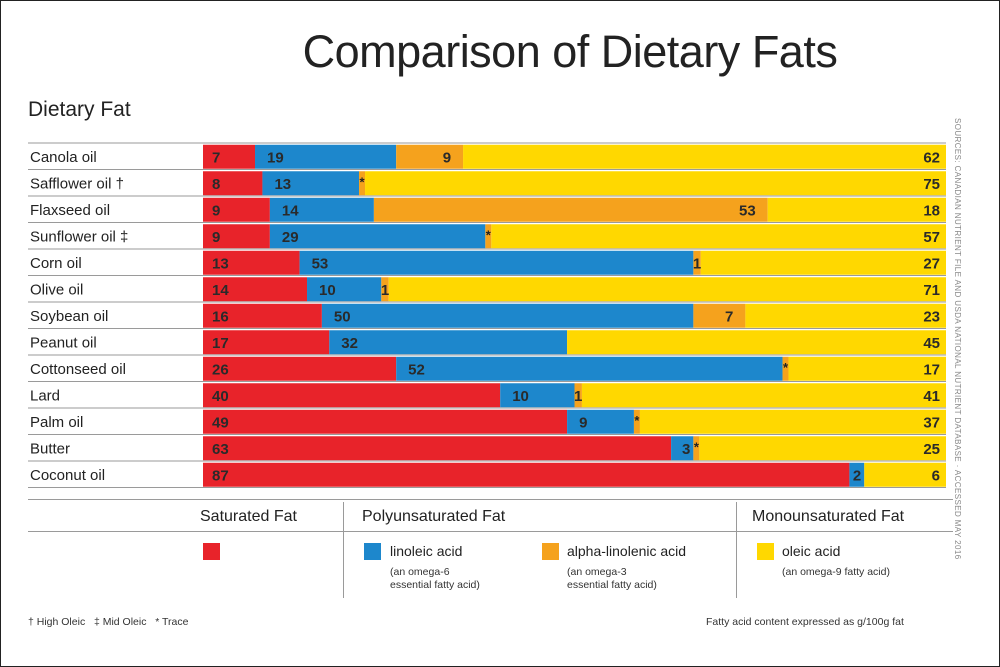  I want to click on category-label-canola-oil: Canola oil, so click(63, 157).